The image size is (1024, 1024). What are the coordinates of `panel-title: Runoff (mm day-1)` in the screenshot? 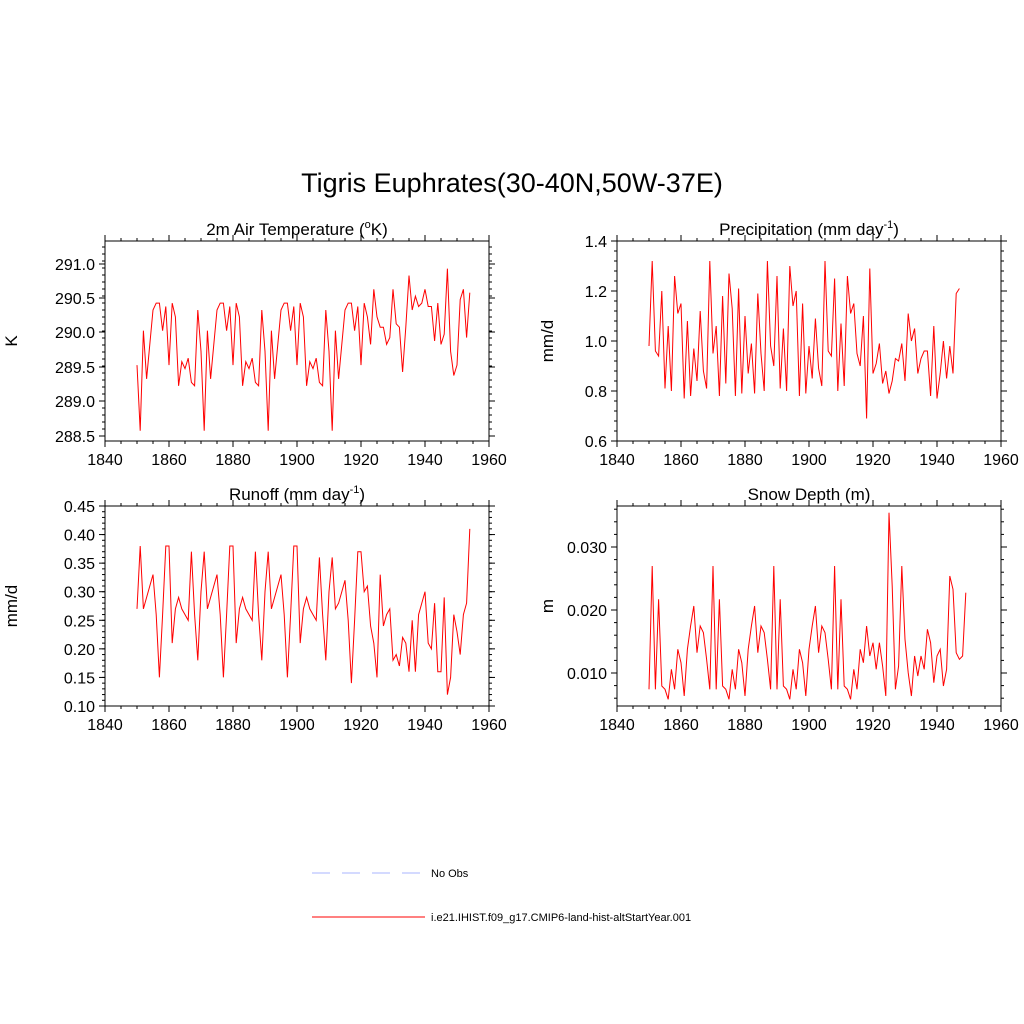 It's located at (297, 494).